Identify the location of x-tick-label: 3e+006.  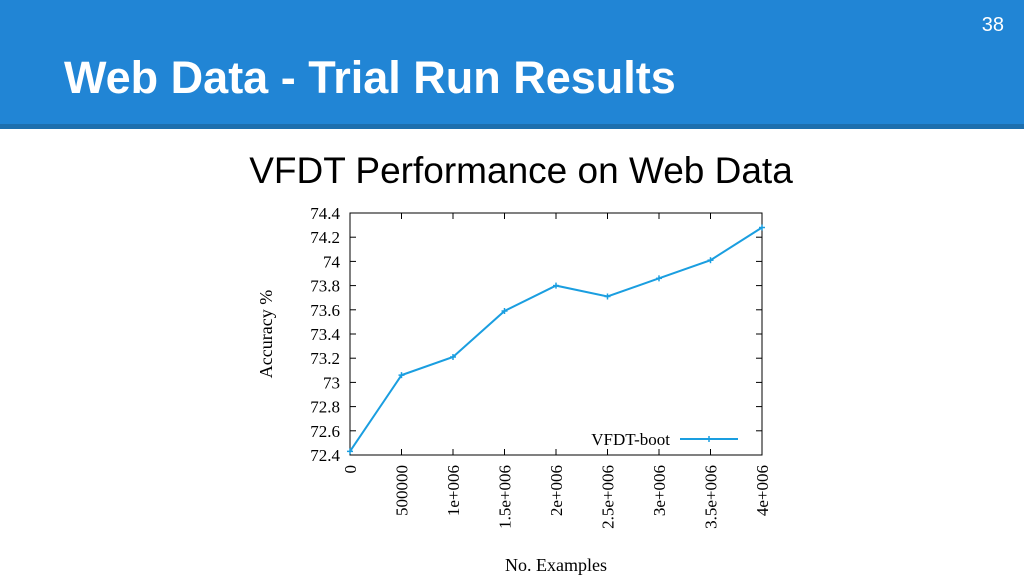
(659, 490).